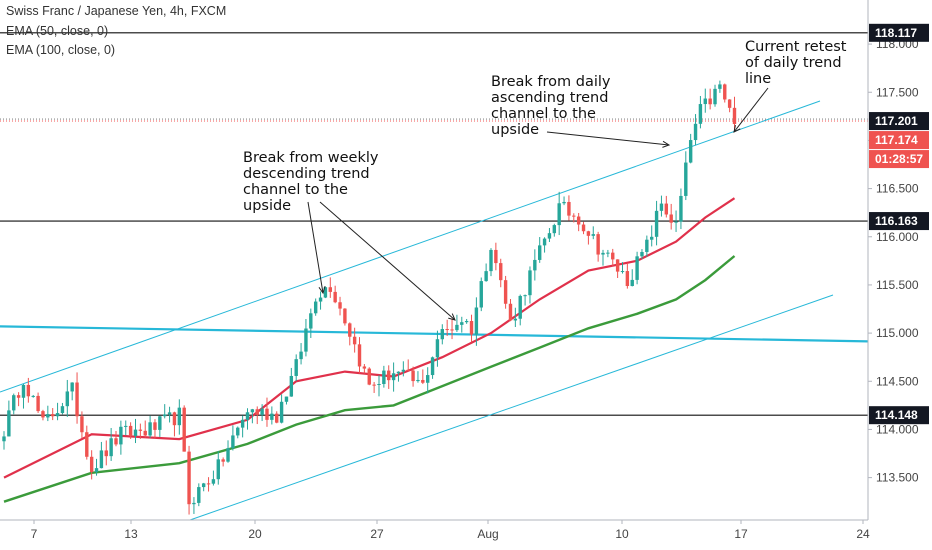 This screenshot has width=932, height=550. What do you see at coordinates (57, 31) in the screenshot?
I see `indicator-ema50-label: EMA (50, close, 0)` at bounding box center [57, 31].